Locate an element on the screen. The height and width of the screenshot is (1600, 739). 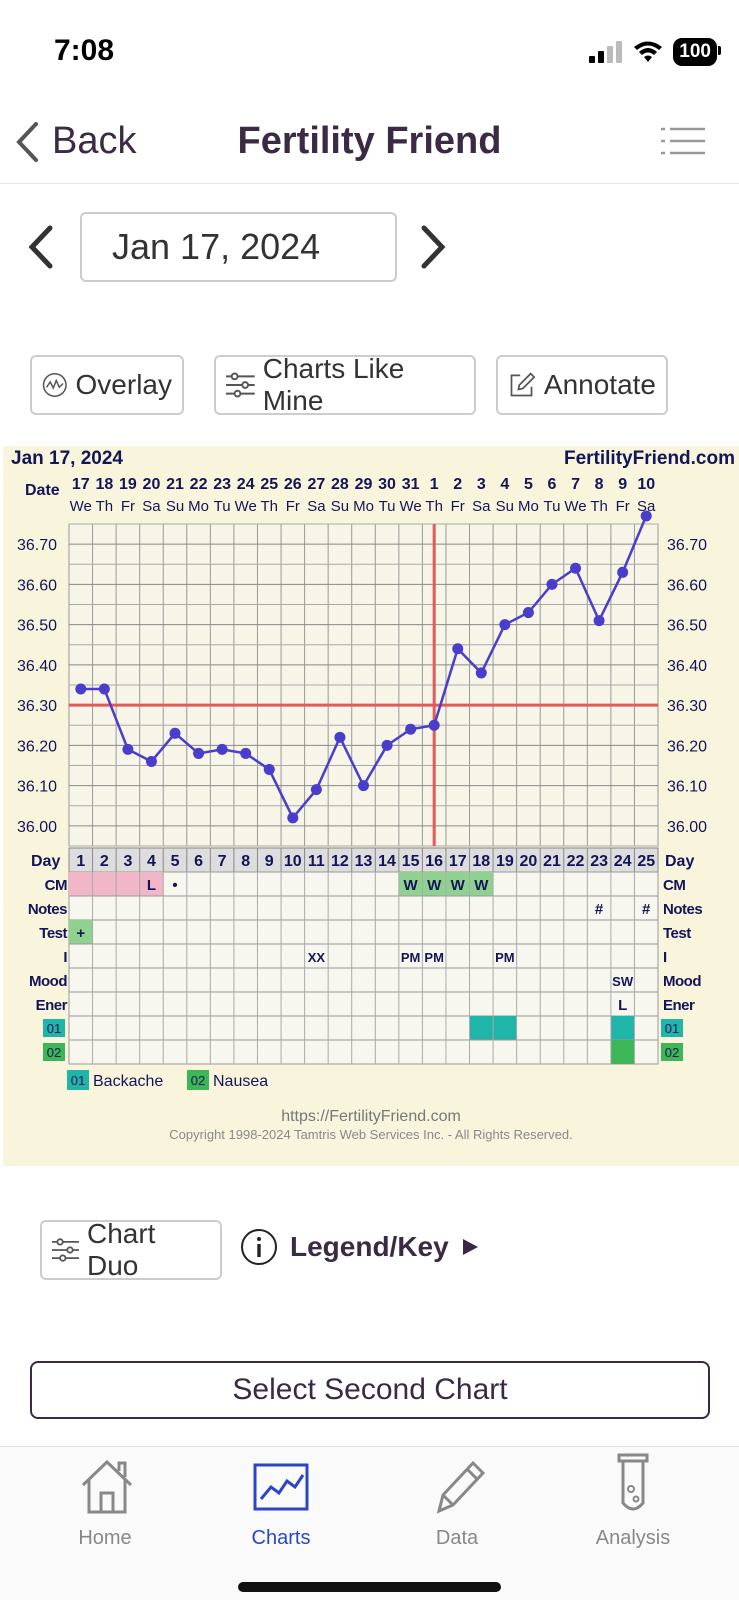
battery-indicator: 100 is located at coordinates (697, 52).